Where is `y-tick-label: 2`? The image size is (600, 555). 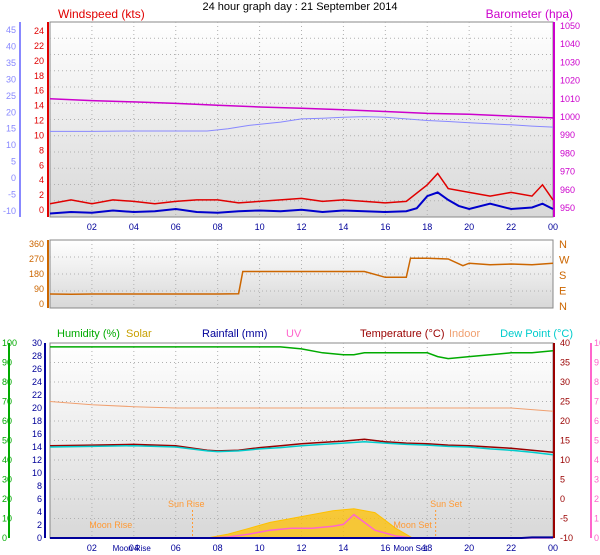
y-tick-label: 2 is located at coordinates (596, 499).